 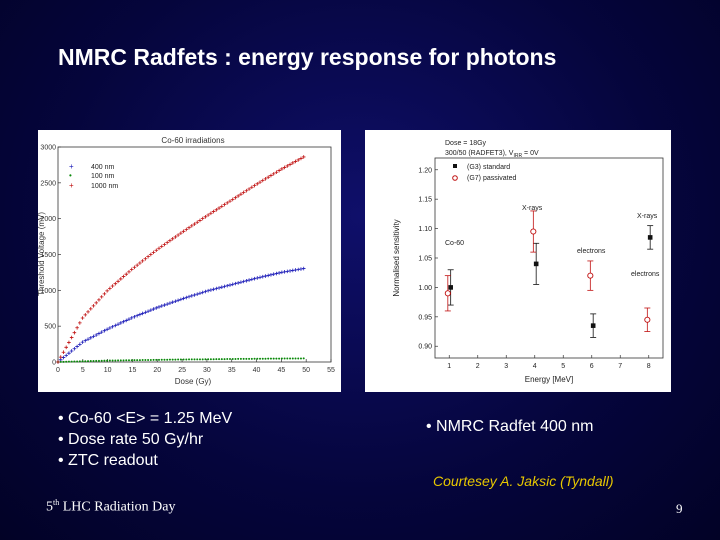 What do you see at coordinates (523, 481) in the screenshot?
I see `courtesy-credit: Courtesey A. Jaksic (Tyndall)` at bounding box center [523, 481].